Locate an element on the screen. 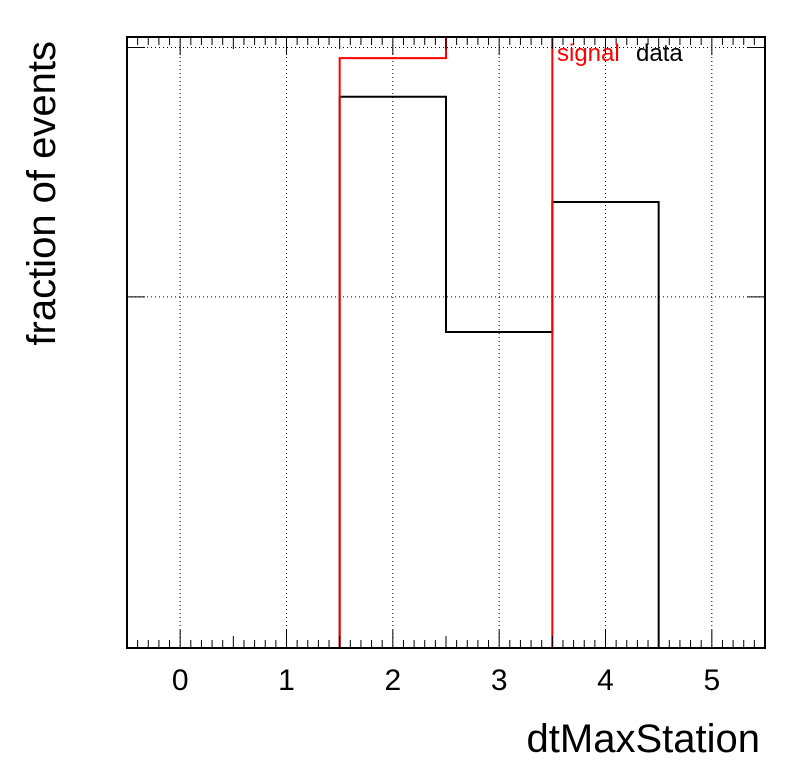 Image resolution: width=796 pixels, height=772 pixels. x-axis-title: dtMaxStation is located at coordinates (643, 739).